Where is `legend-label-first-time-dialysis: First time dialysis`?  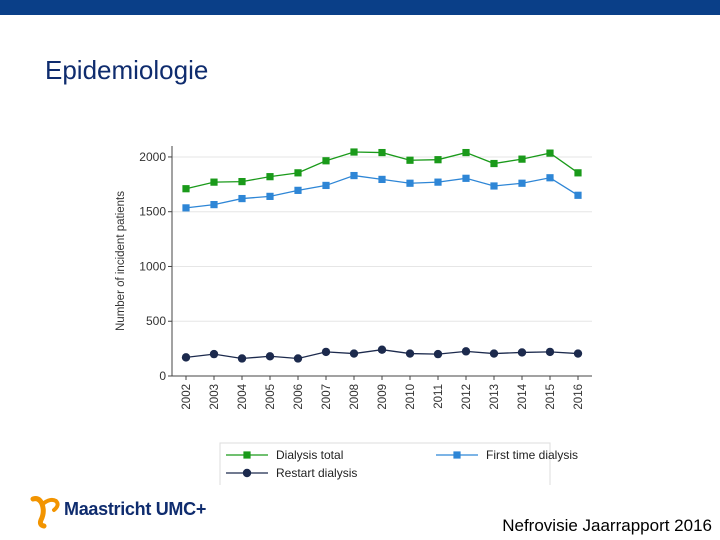 legend-label-first-time-dialysis: First time dialysis is located at coordinates (532, 455).